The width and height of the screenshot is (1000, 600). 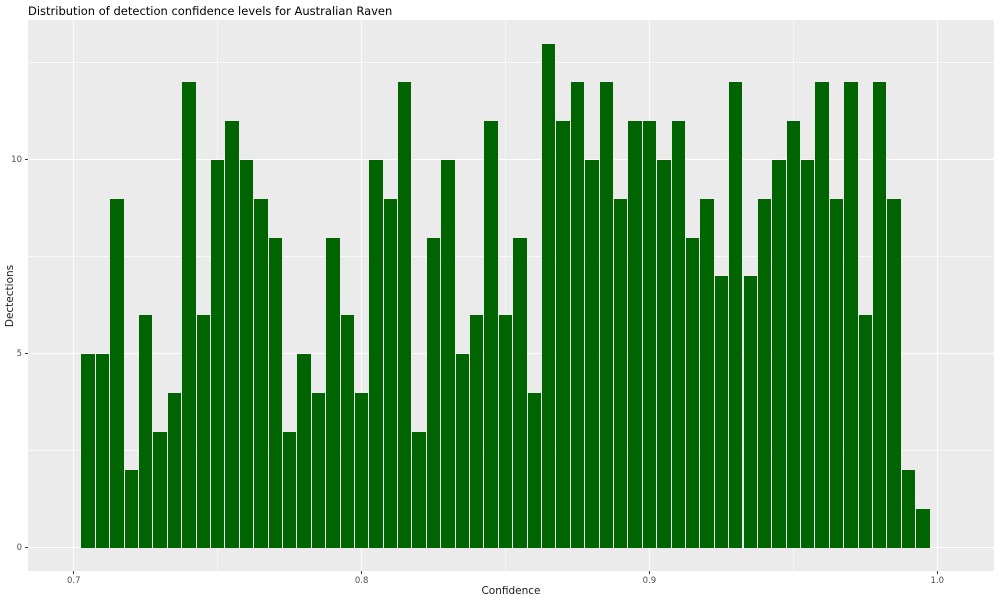 I want to click on y-tick-label: 0, so click(x=19, y=547).